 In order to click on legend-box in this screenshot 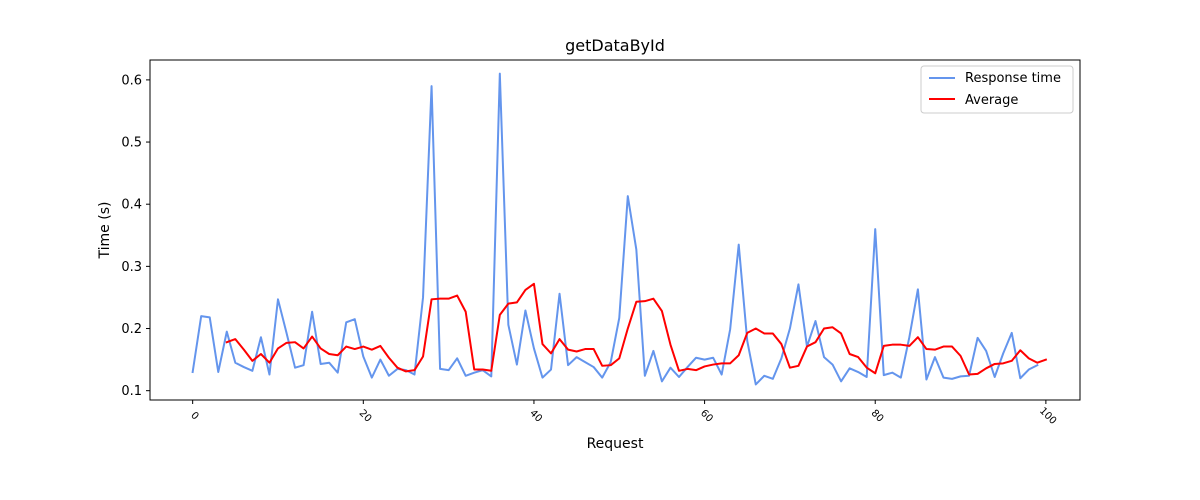, I will do `click(997, 89)`.